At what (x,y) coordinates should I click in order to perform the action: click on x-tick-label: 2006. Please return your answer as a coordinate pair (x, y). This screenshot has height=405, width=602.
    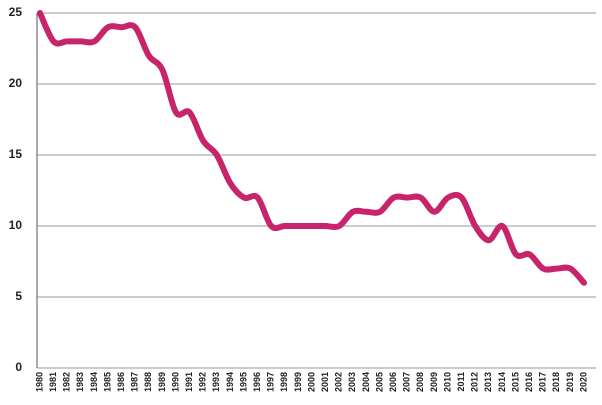
    Looking at the image, I should click on (393, 382).